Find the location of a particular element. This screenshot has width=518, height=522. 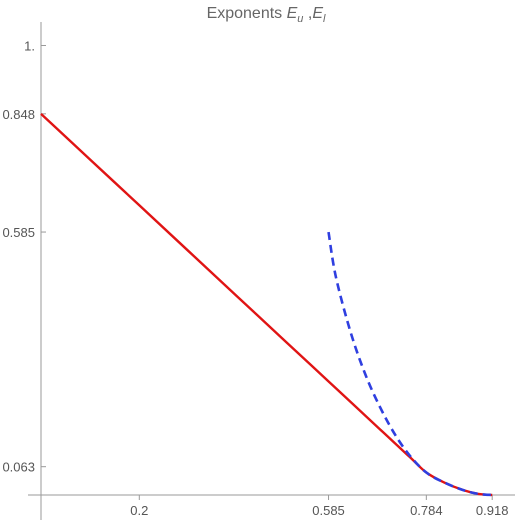

chart-title-symbol-1: E is located at coordinates (292, 13).